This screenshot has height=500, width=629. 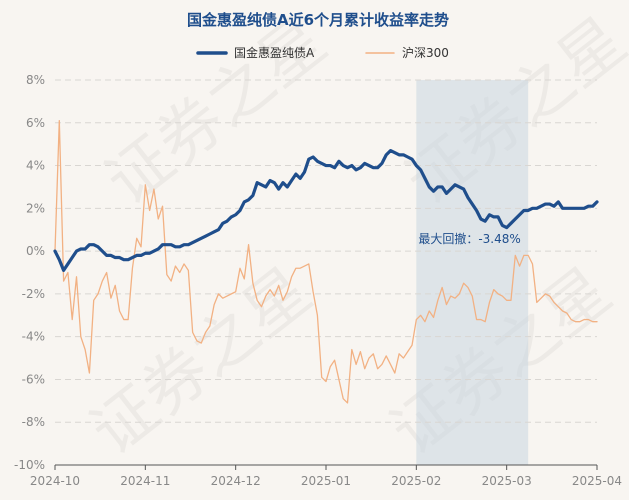 I want to click on y-tick-label: -2%, so click(x=33, y=294).